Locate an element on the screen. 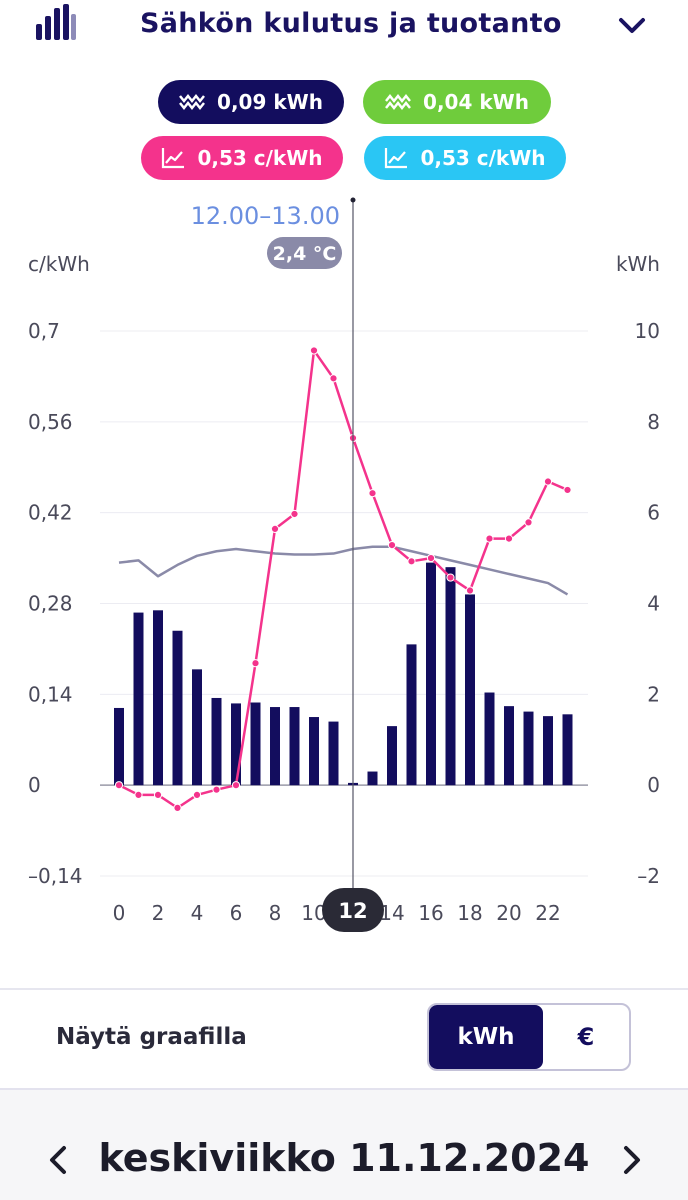 This screenshot has height=1200, width=688. x-tick-label: 16 is located at coordinates (430, 913).